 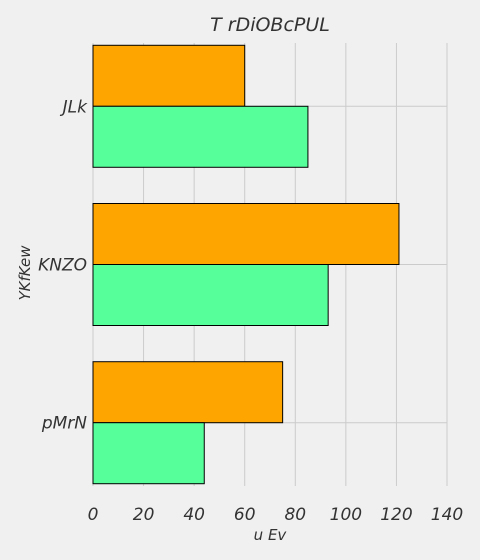 What do you see at coordinates (271, 535) in the screenshot?
I see `x-axis-label: u Ev` at bounding box center [271, 535].